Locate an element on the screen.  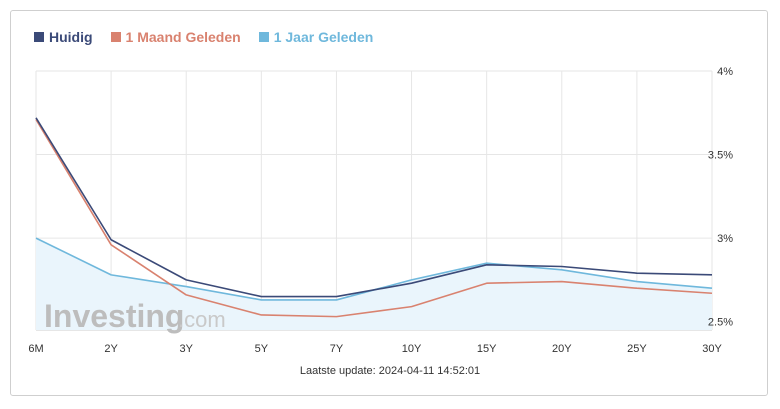
legend-swatch-1-maand is located at coordinates (115, 37).